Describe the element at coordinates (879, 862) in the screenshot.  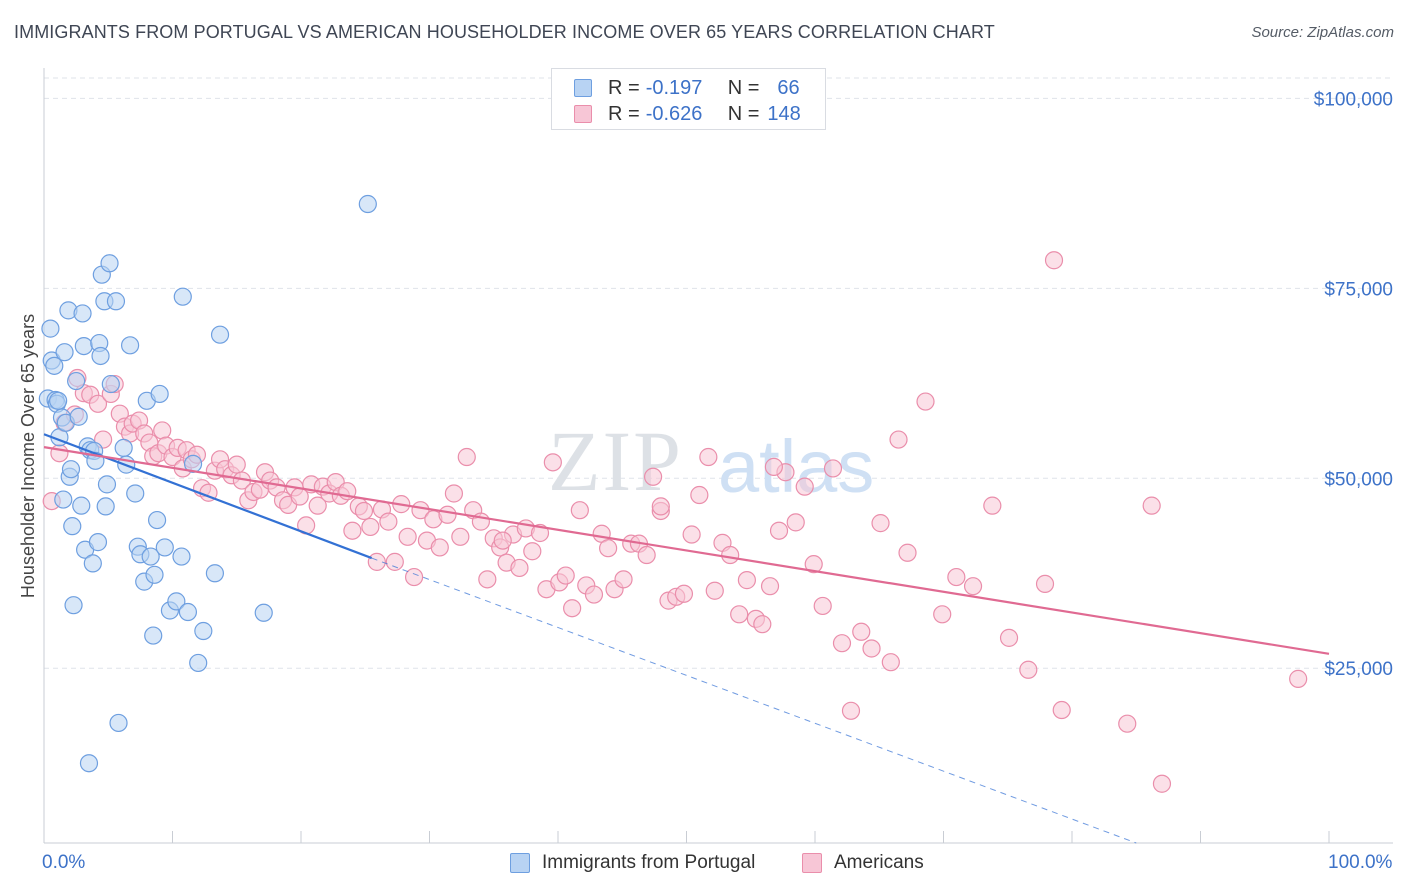
I see `legend-label-americans: Americans` at that location.